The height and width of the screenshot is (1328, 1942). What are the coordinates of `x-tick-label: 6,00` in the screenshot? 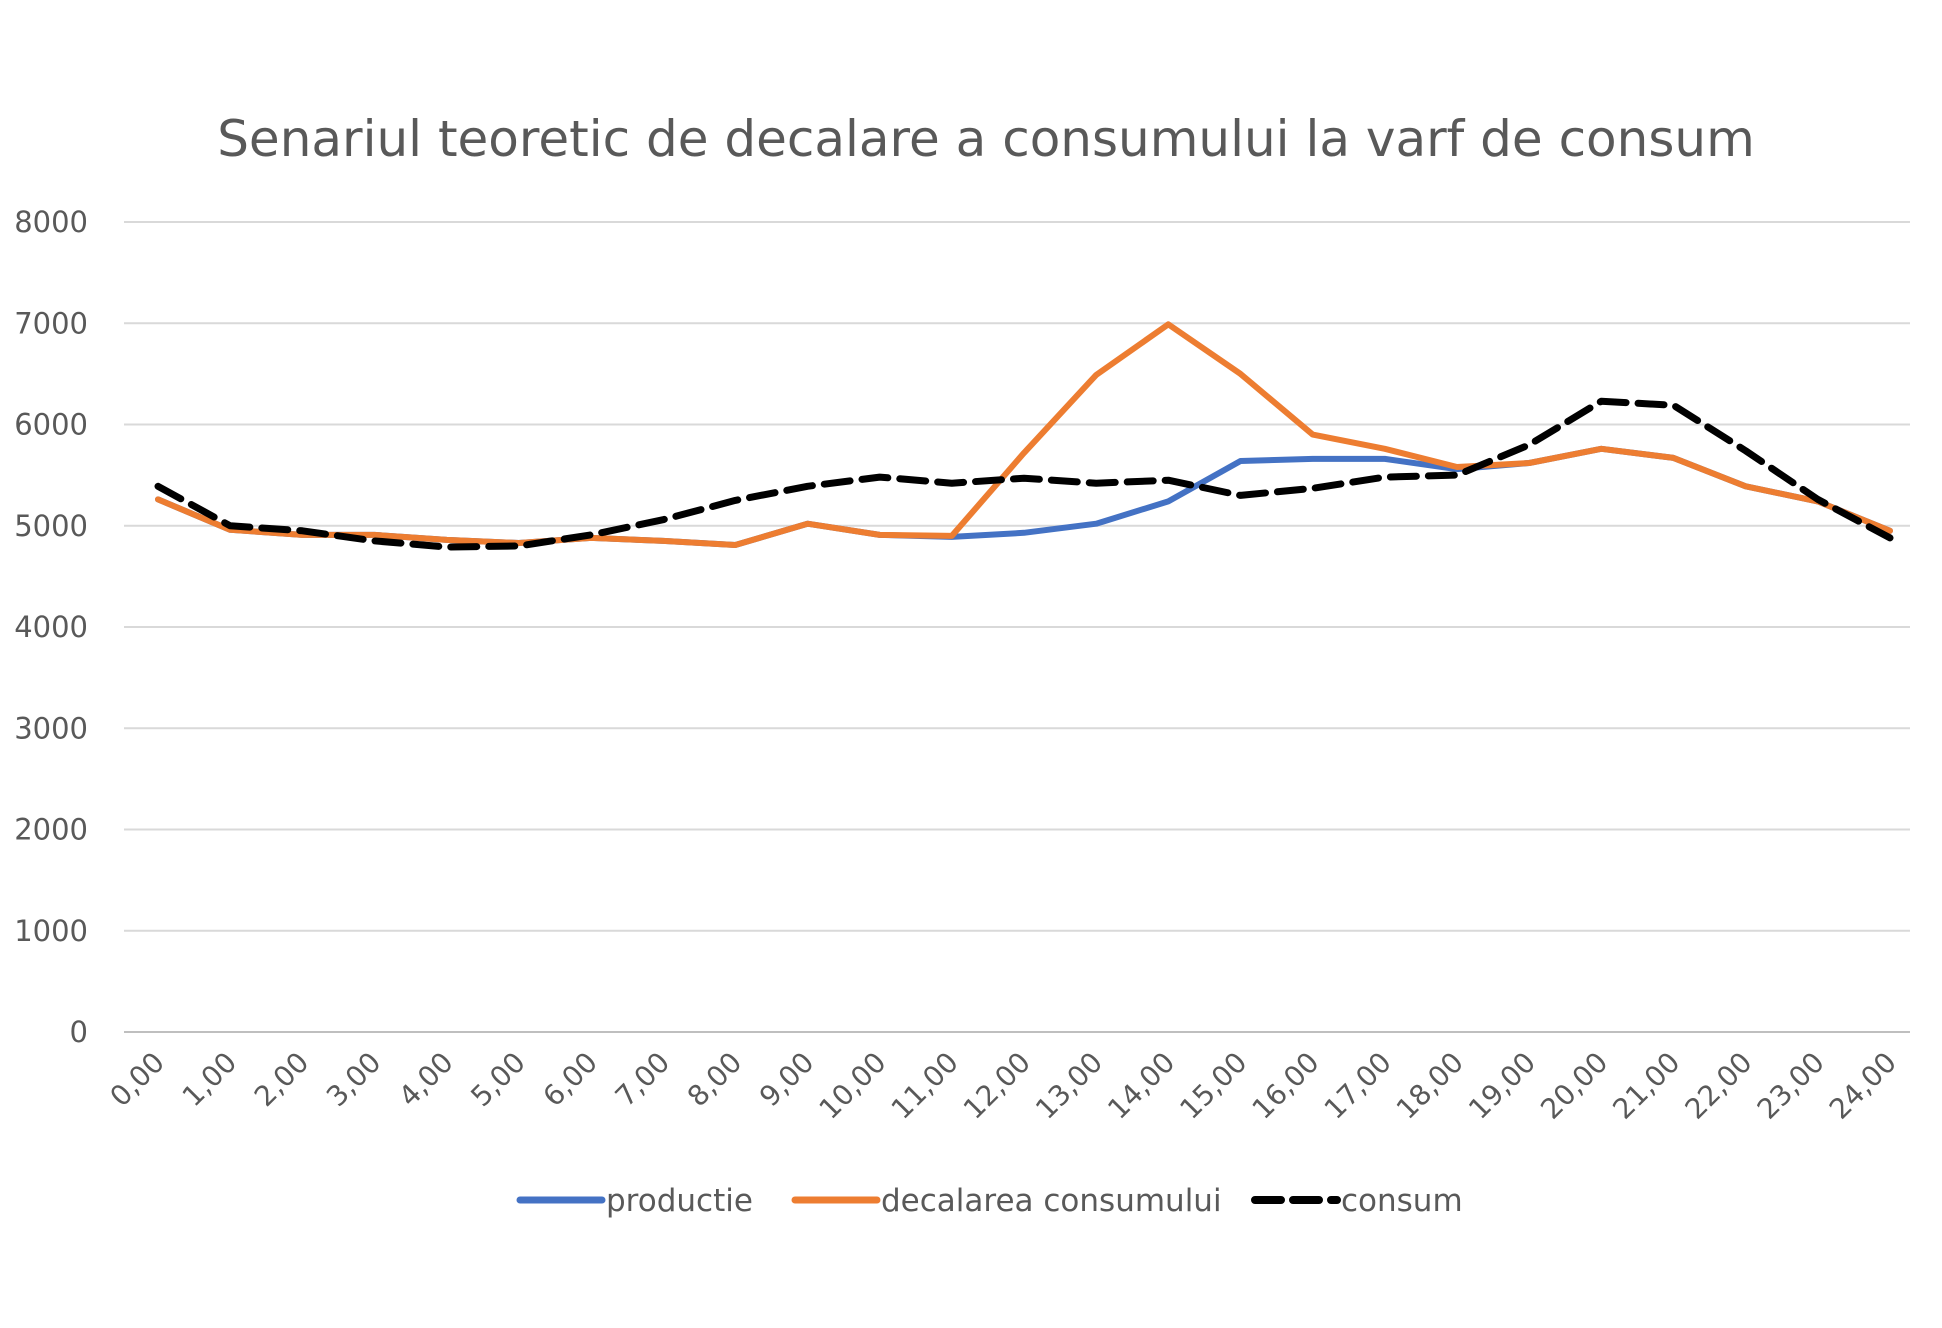 It's located at (570, 1079).